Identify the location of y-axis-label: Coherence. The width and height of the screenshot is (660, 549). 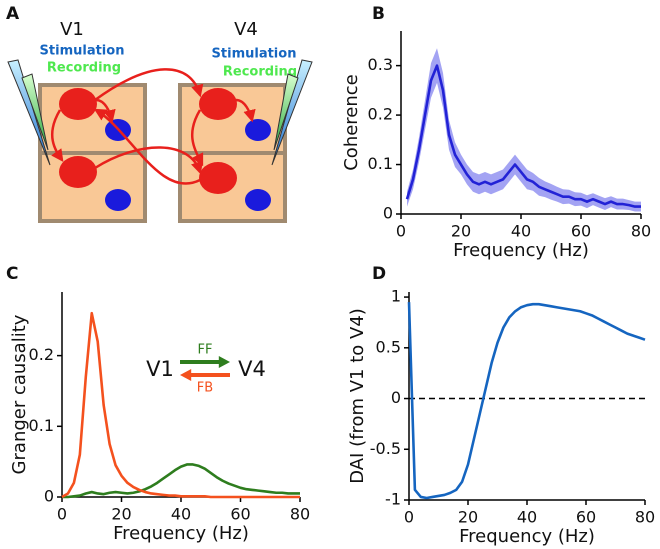
(351, 122).